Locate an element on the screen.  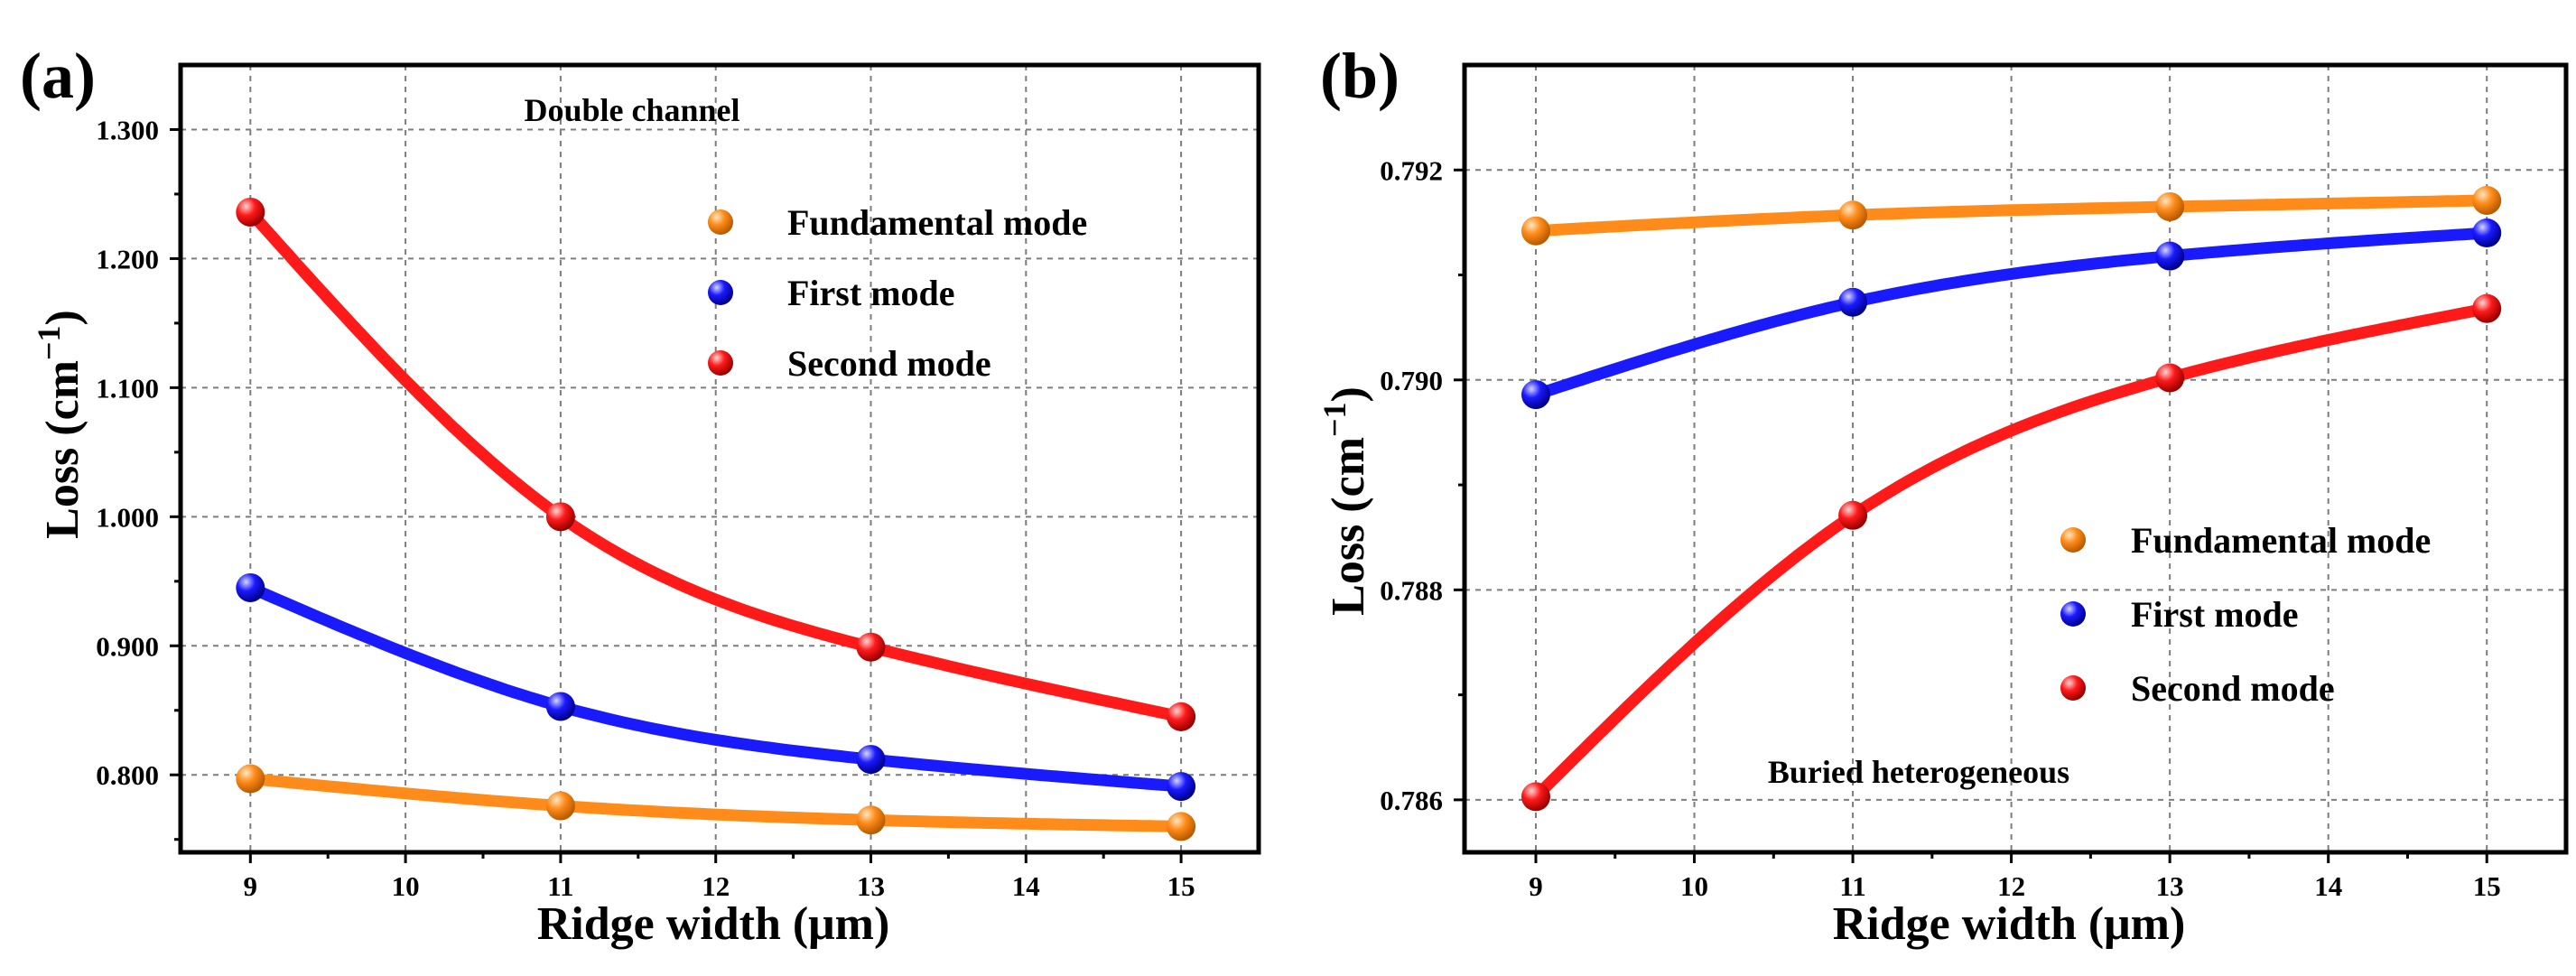
panel-b-legend-first: First mode is located at coordinates (2215, 615).